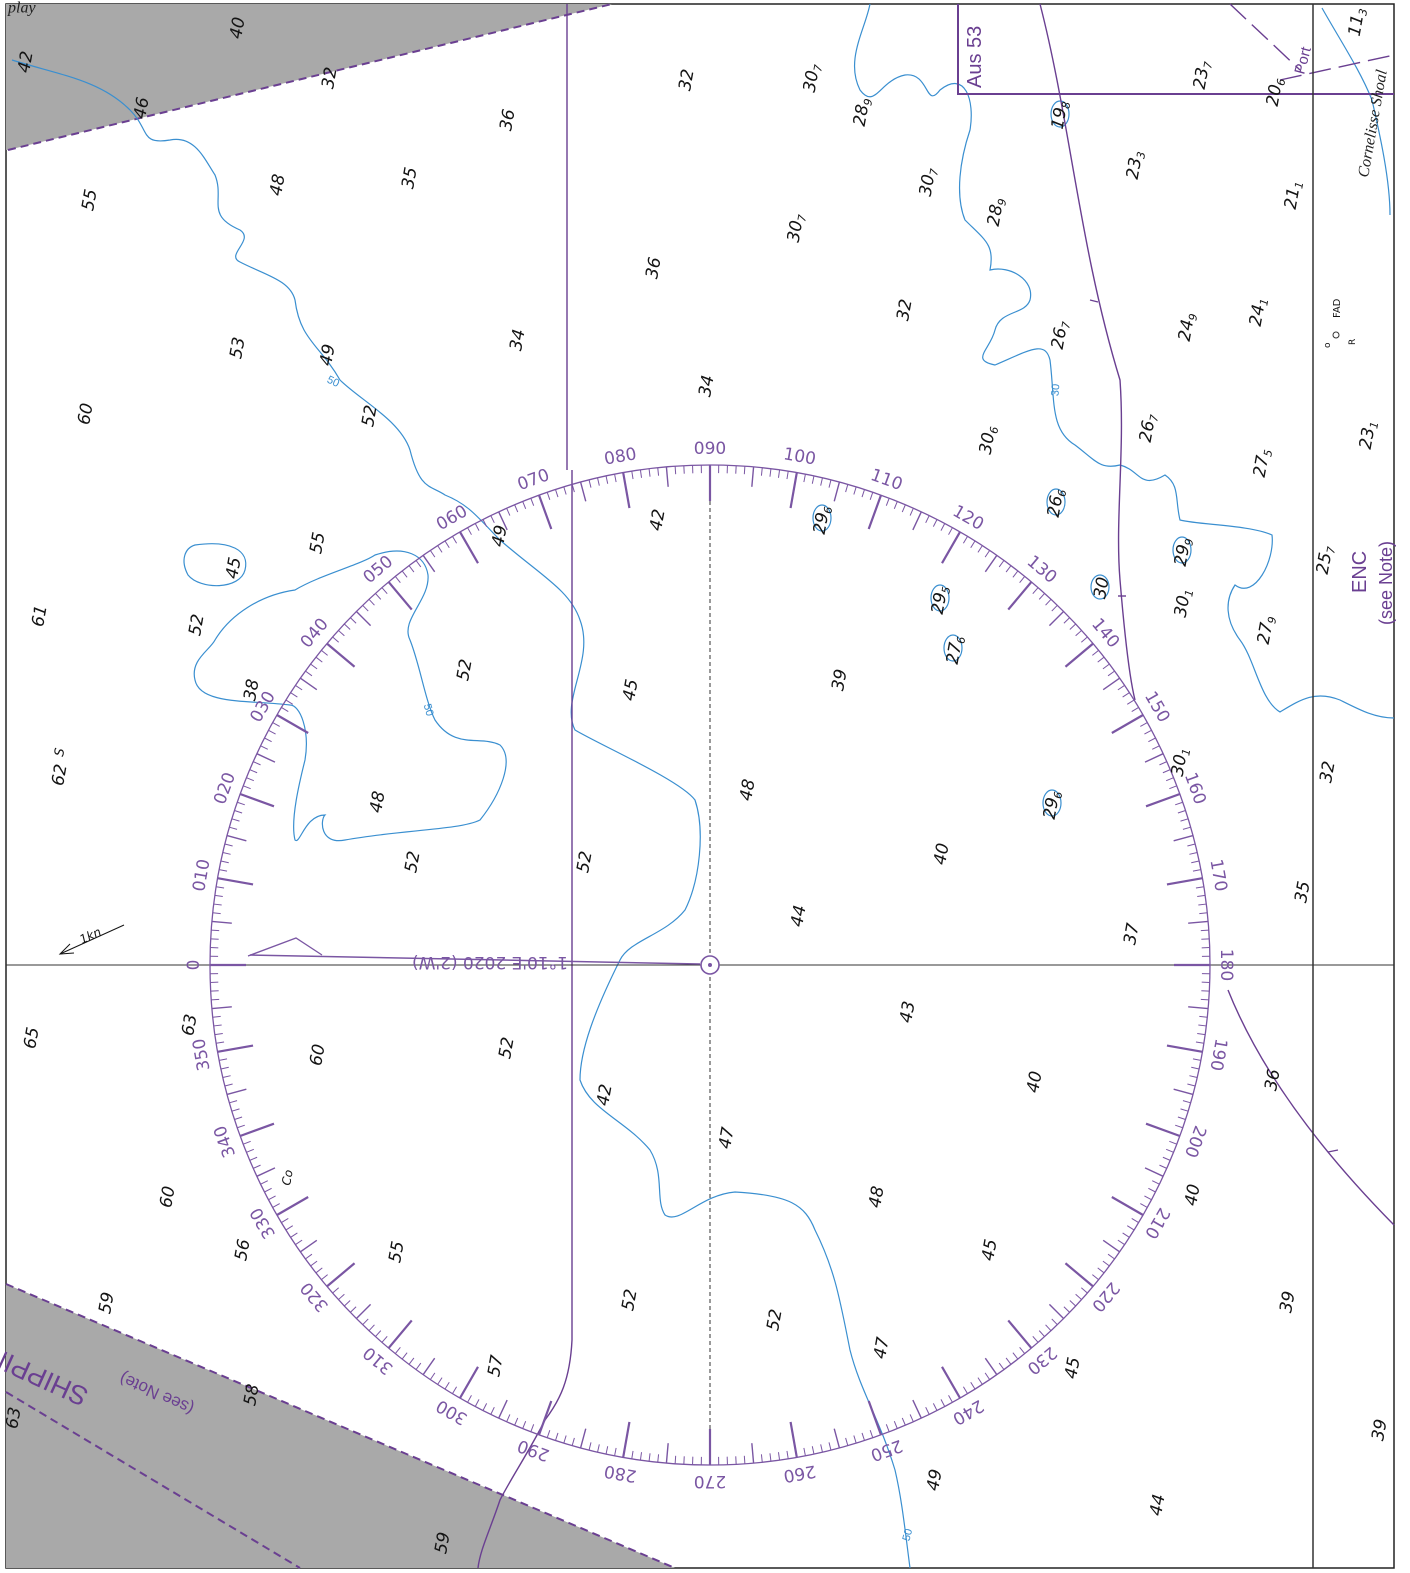  What do you see at coordinates (369, 416) in the screenshot?
I see `sounding: 52` at bounding box center [369, 416].